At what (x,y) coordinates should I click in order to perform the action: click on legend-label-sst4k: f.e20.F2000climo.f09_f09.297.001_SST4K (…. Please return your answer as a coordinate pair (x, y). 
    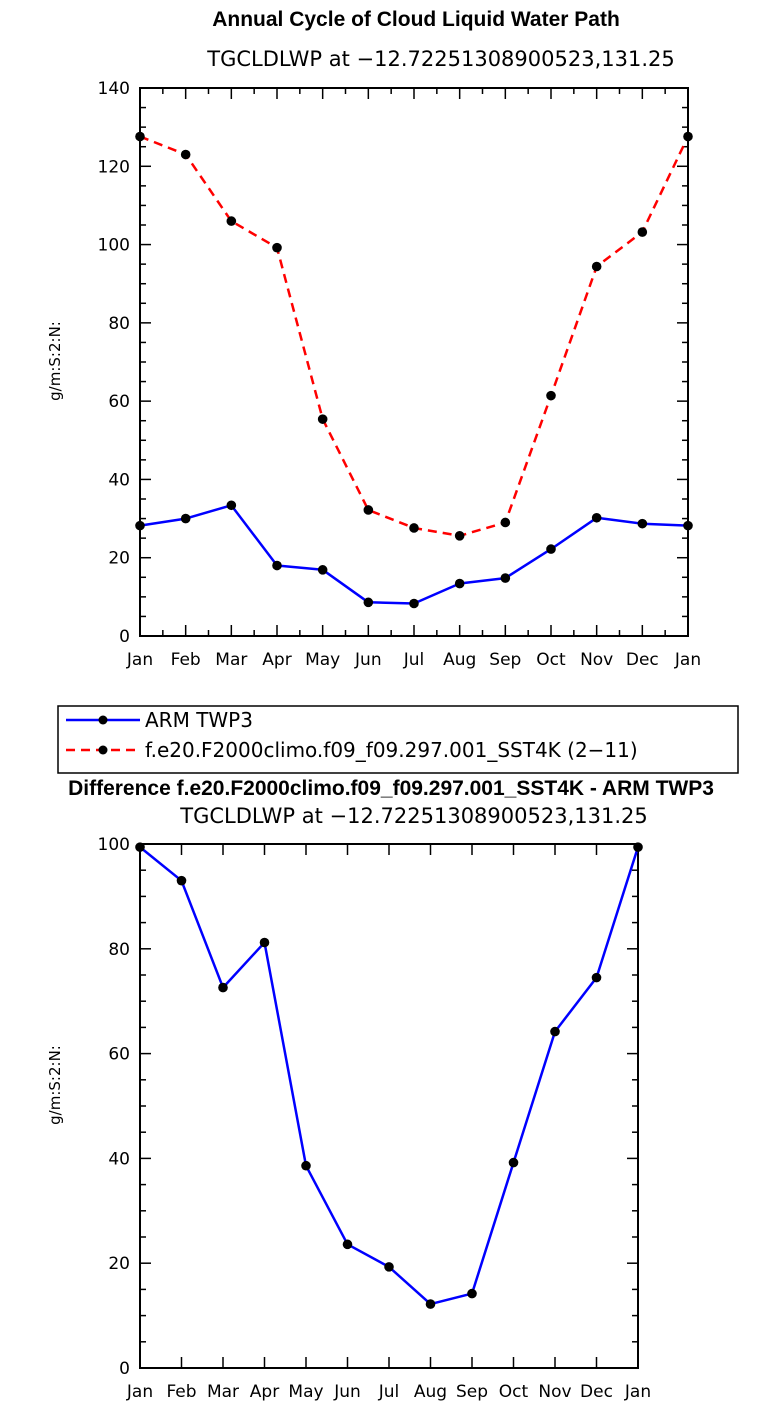
    Looking at the image, I should click on (391, 750).